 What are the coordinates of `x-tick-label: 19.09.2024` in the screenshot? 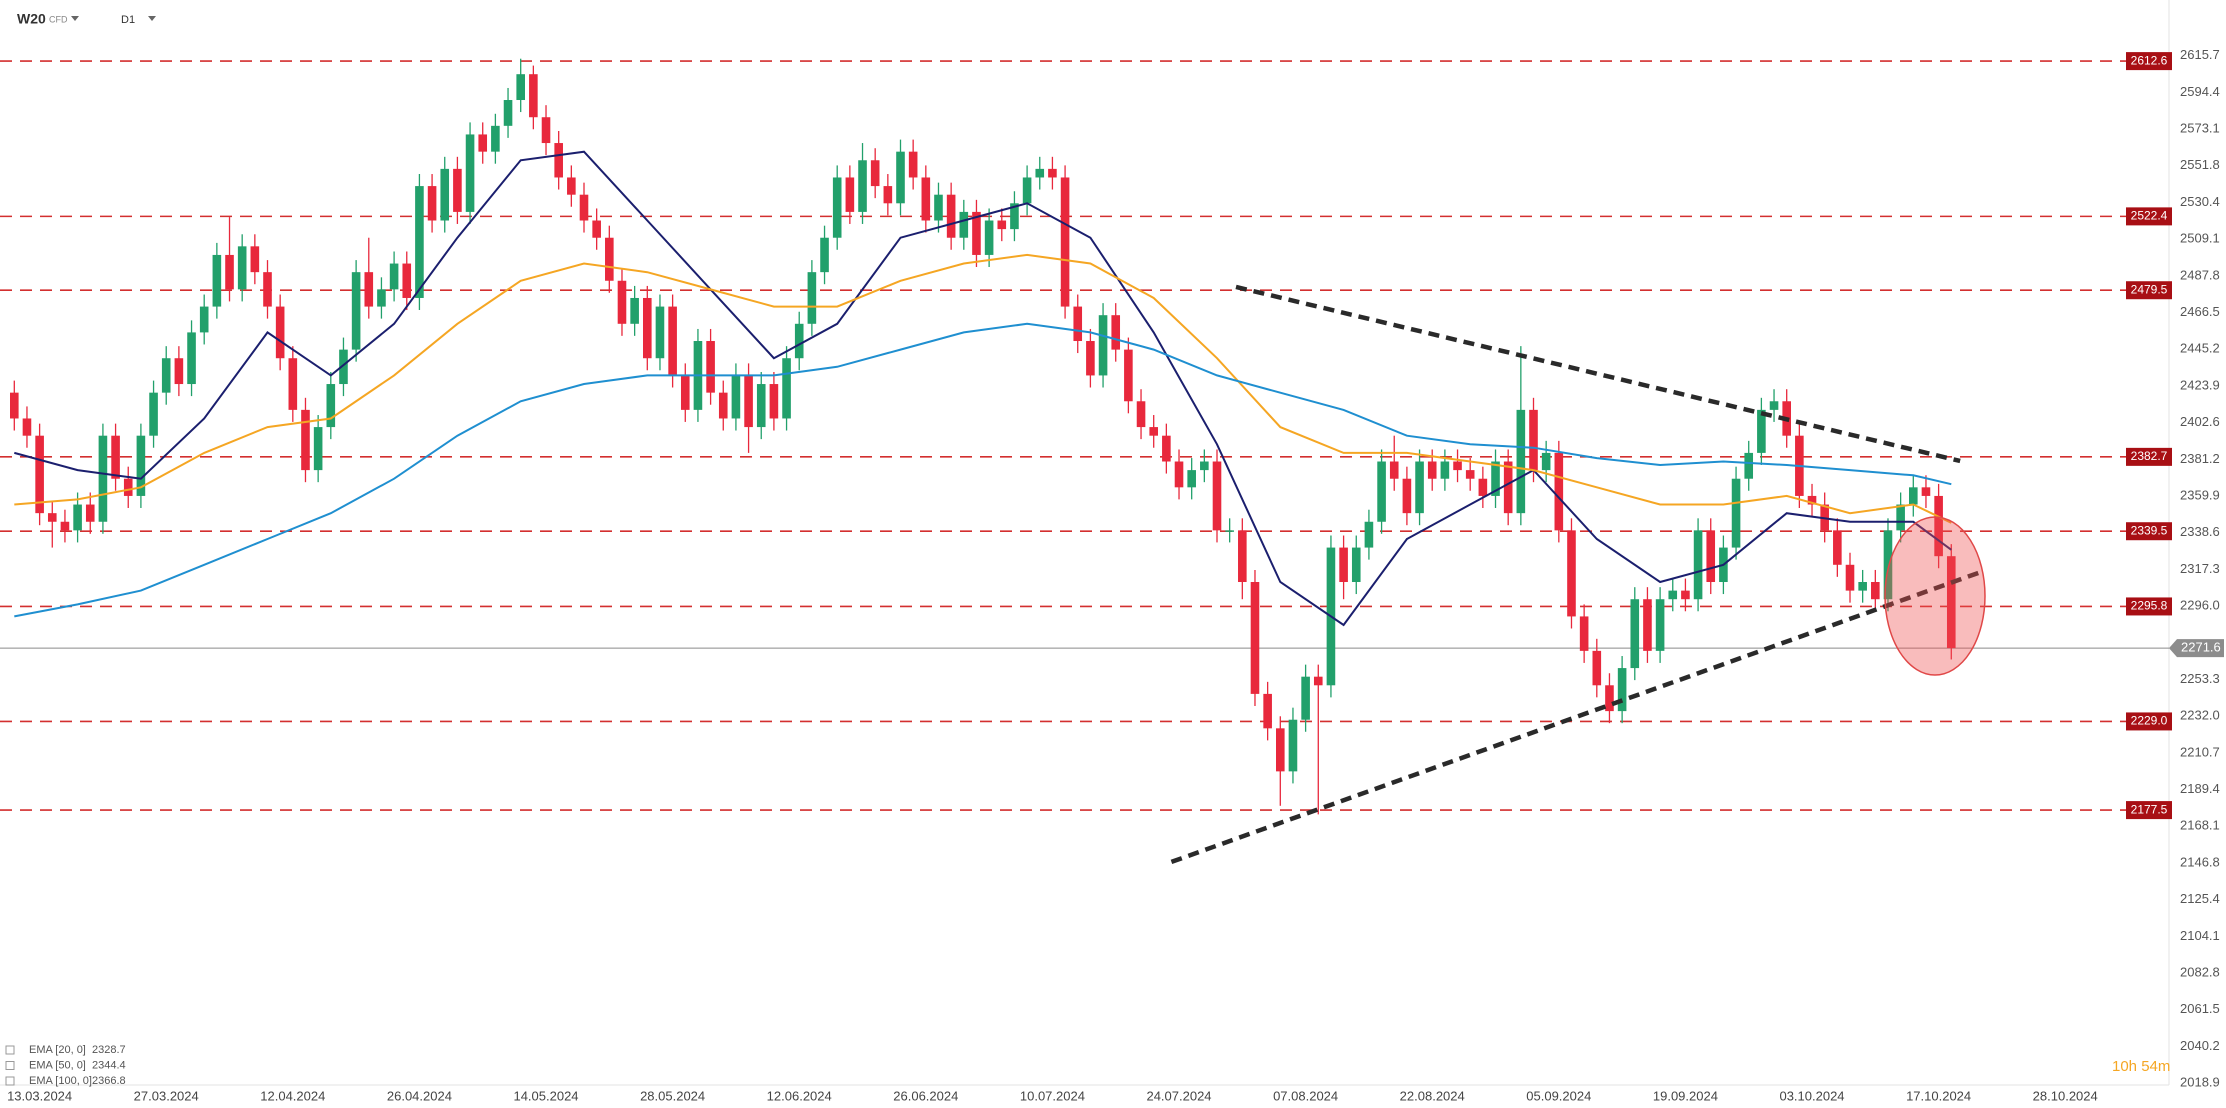 It's located at (1685, 1095).